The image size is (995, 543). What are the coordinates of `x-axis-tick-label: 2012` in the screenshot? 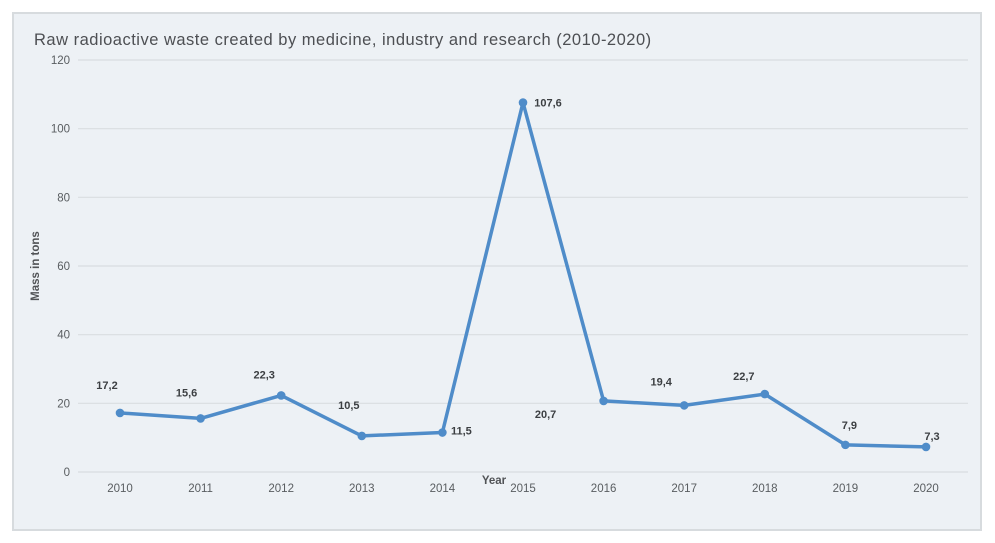 It's located at (281, 489).